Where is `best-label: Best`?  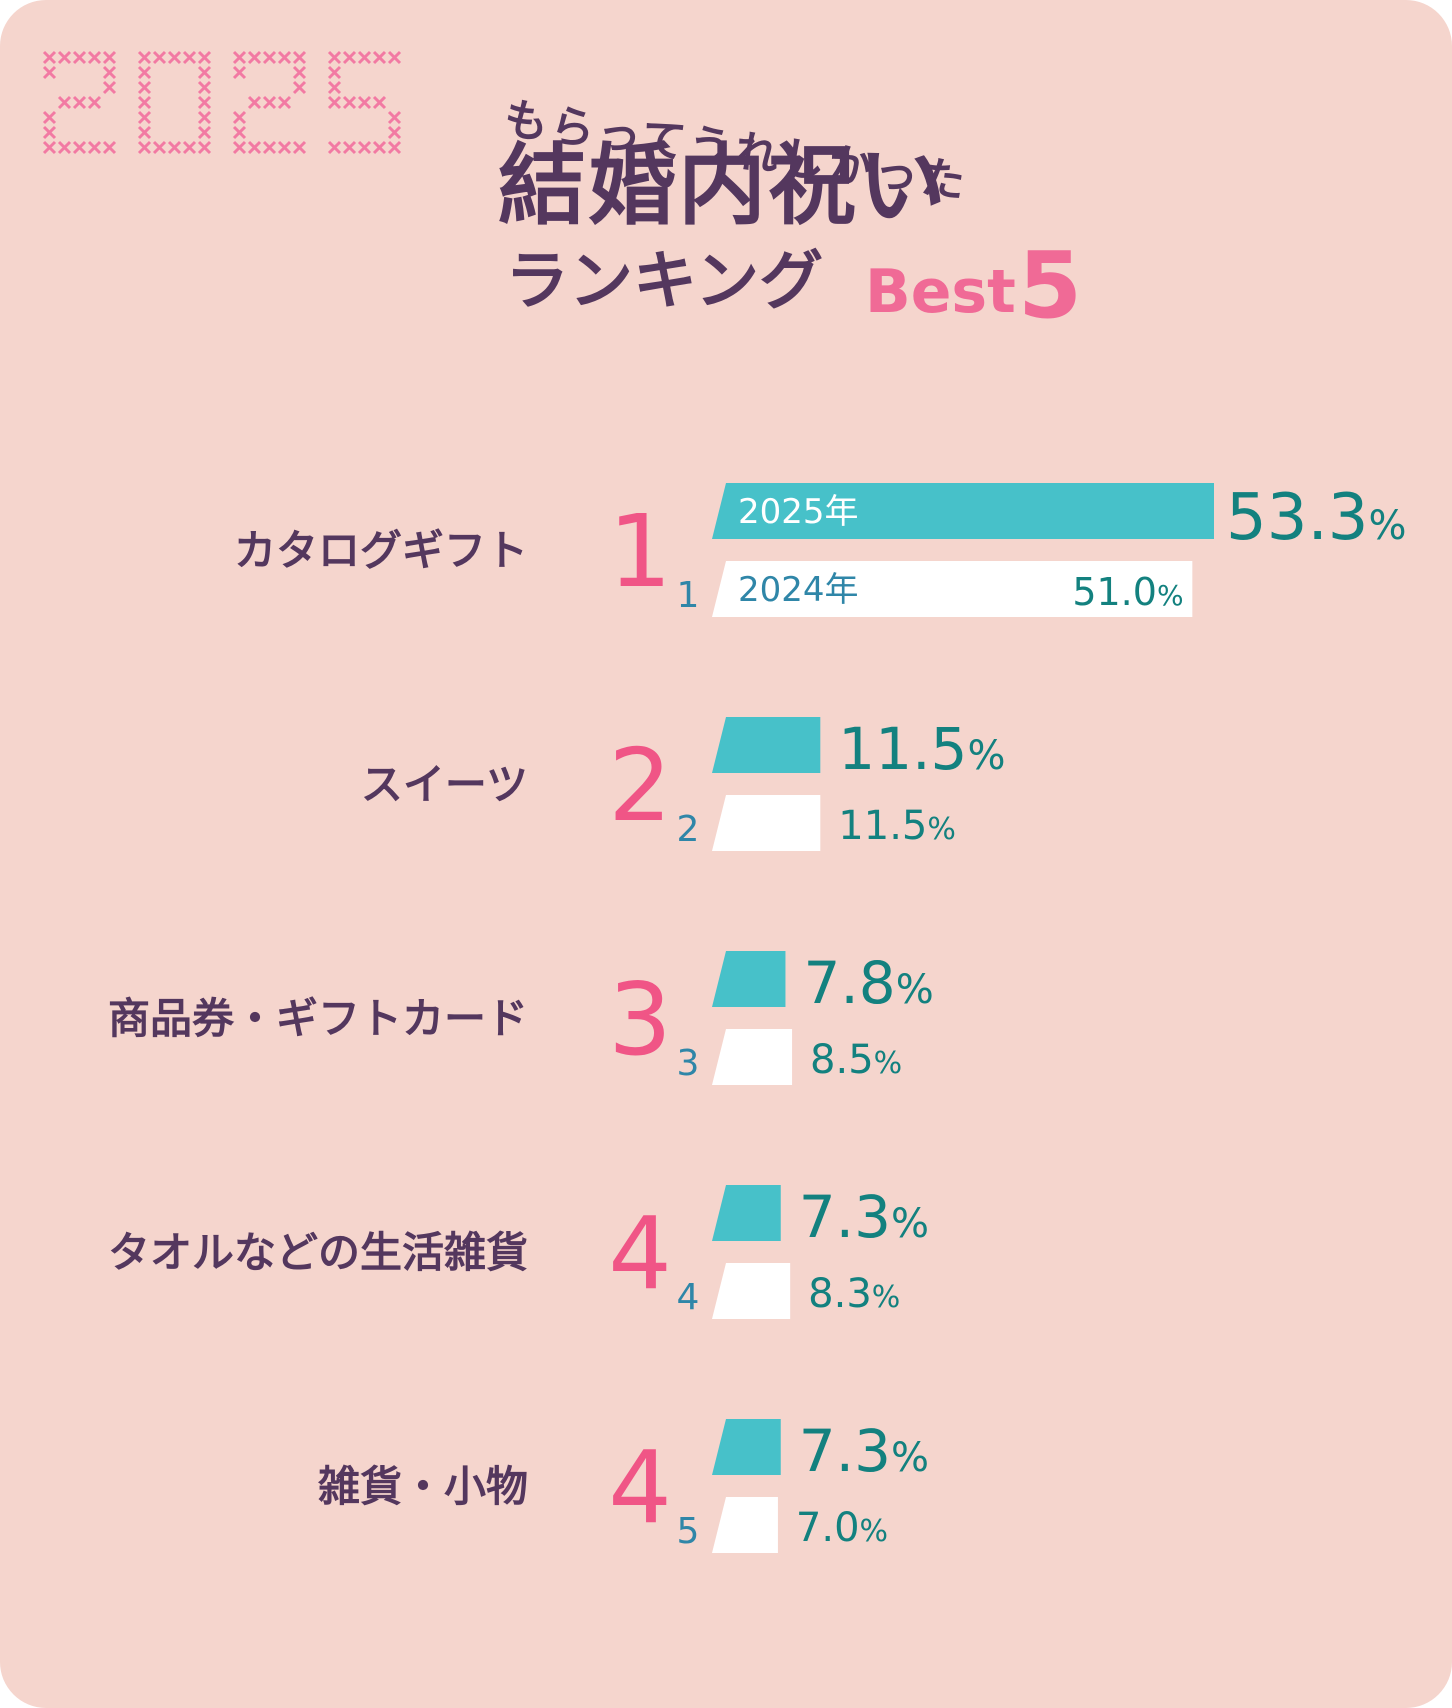
best-label: Best is located at coordinates (940, 292).